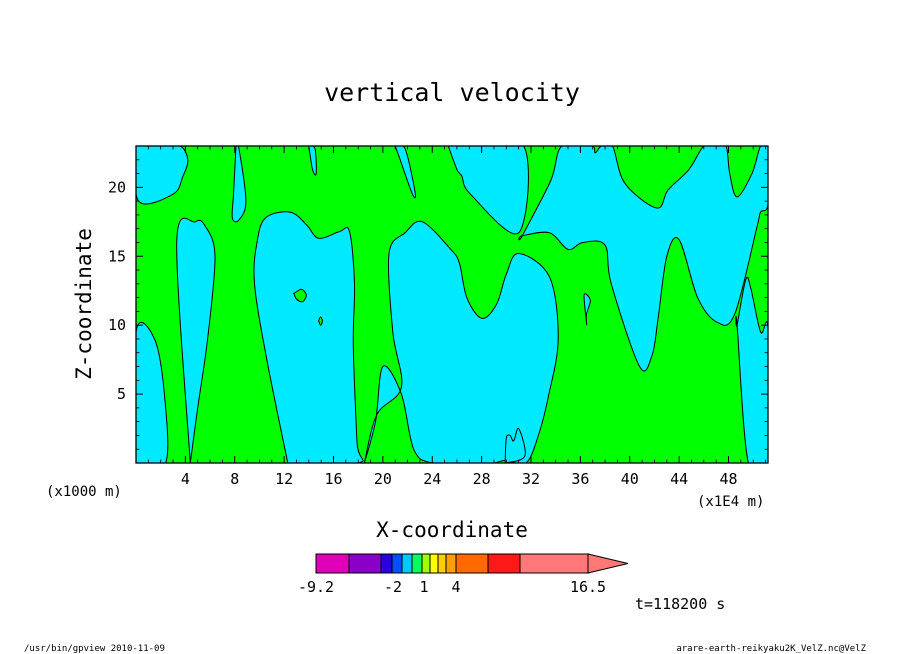  What do you see at coordinates (452, 92) in the screenshot?
I see `chart-title: vertical velocity` at bounding box center [452, 92].